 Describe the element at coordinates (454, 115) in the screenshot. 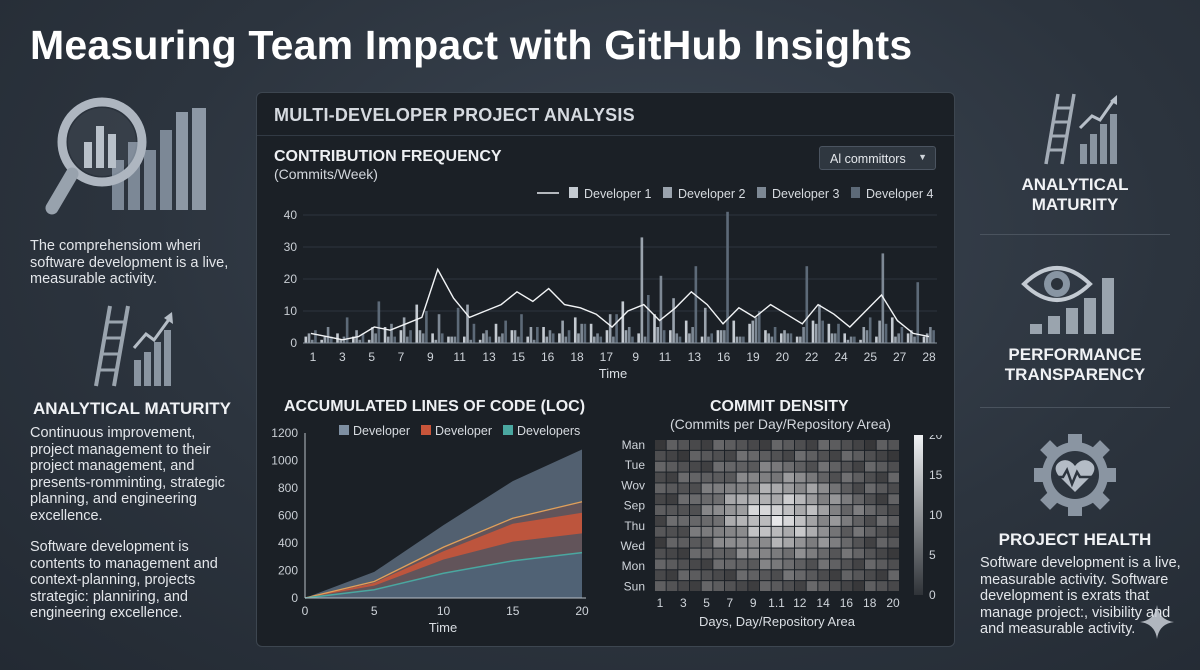

I see `panel-title: MULTI-DEVELOPER PROJECT ANALYSIS` at that location.